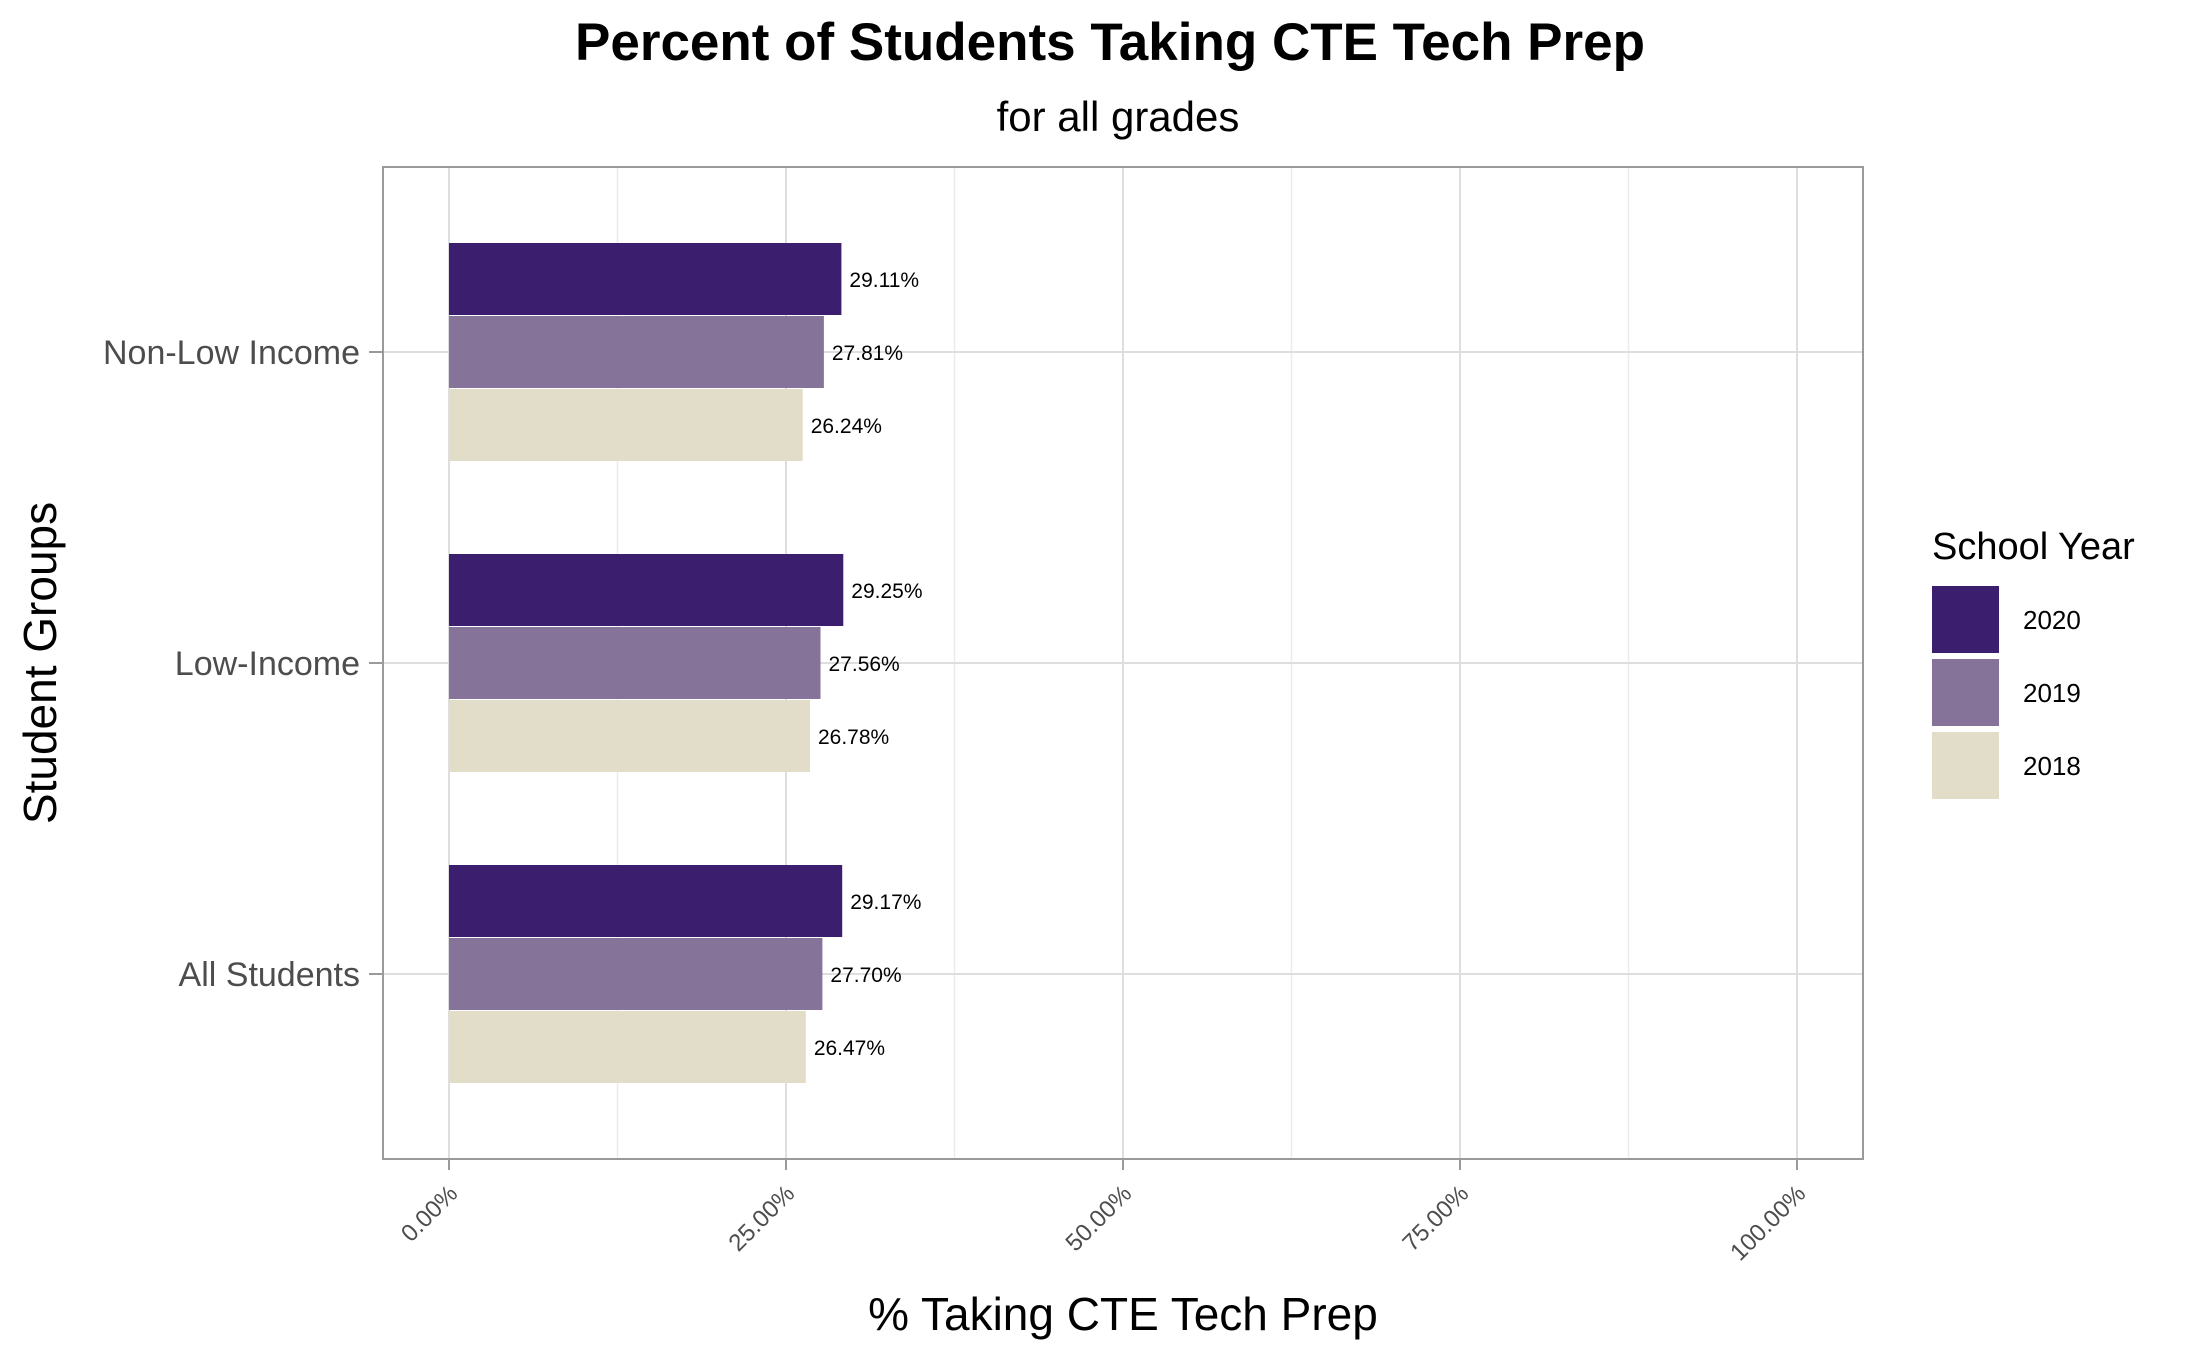 Image resolution: width=2187 pixels, height=1351 pixels. What do you see at coordinates (269, 975) in the screenshot?
I see `y-tick-label: All Students` at bounding box center [269, 975].